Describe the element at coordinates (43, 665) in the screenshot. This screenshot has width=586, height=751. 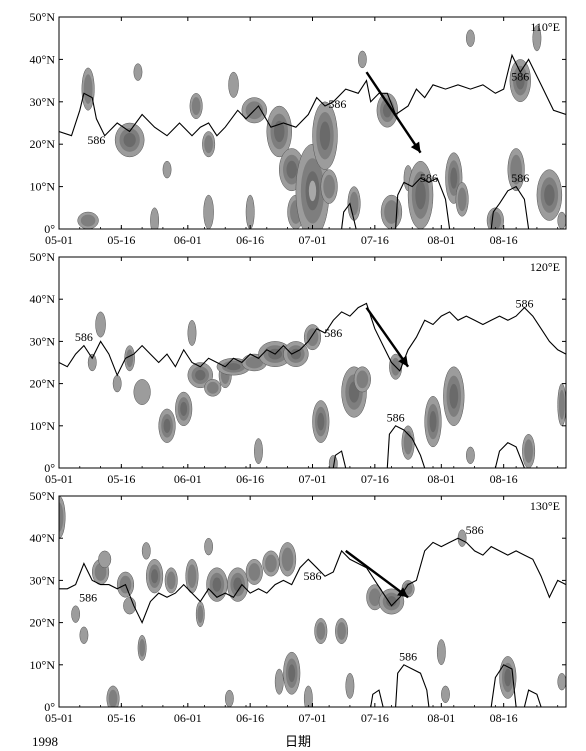
I see `y-tick-label: 10°N` at that location.